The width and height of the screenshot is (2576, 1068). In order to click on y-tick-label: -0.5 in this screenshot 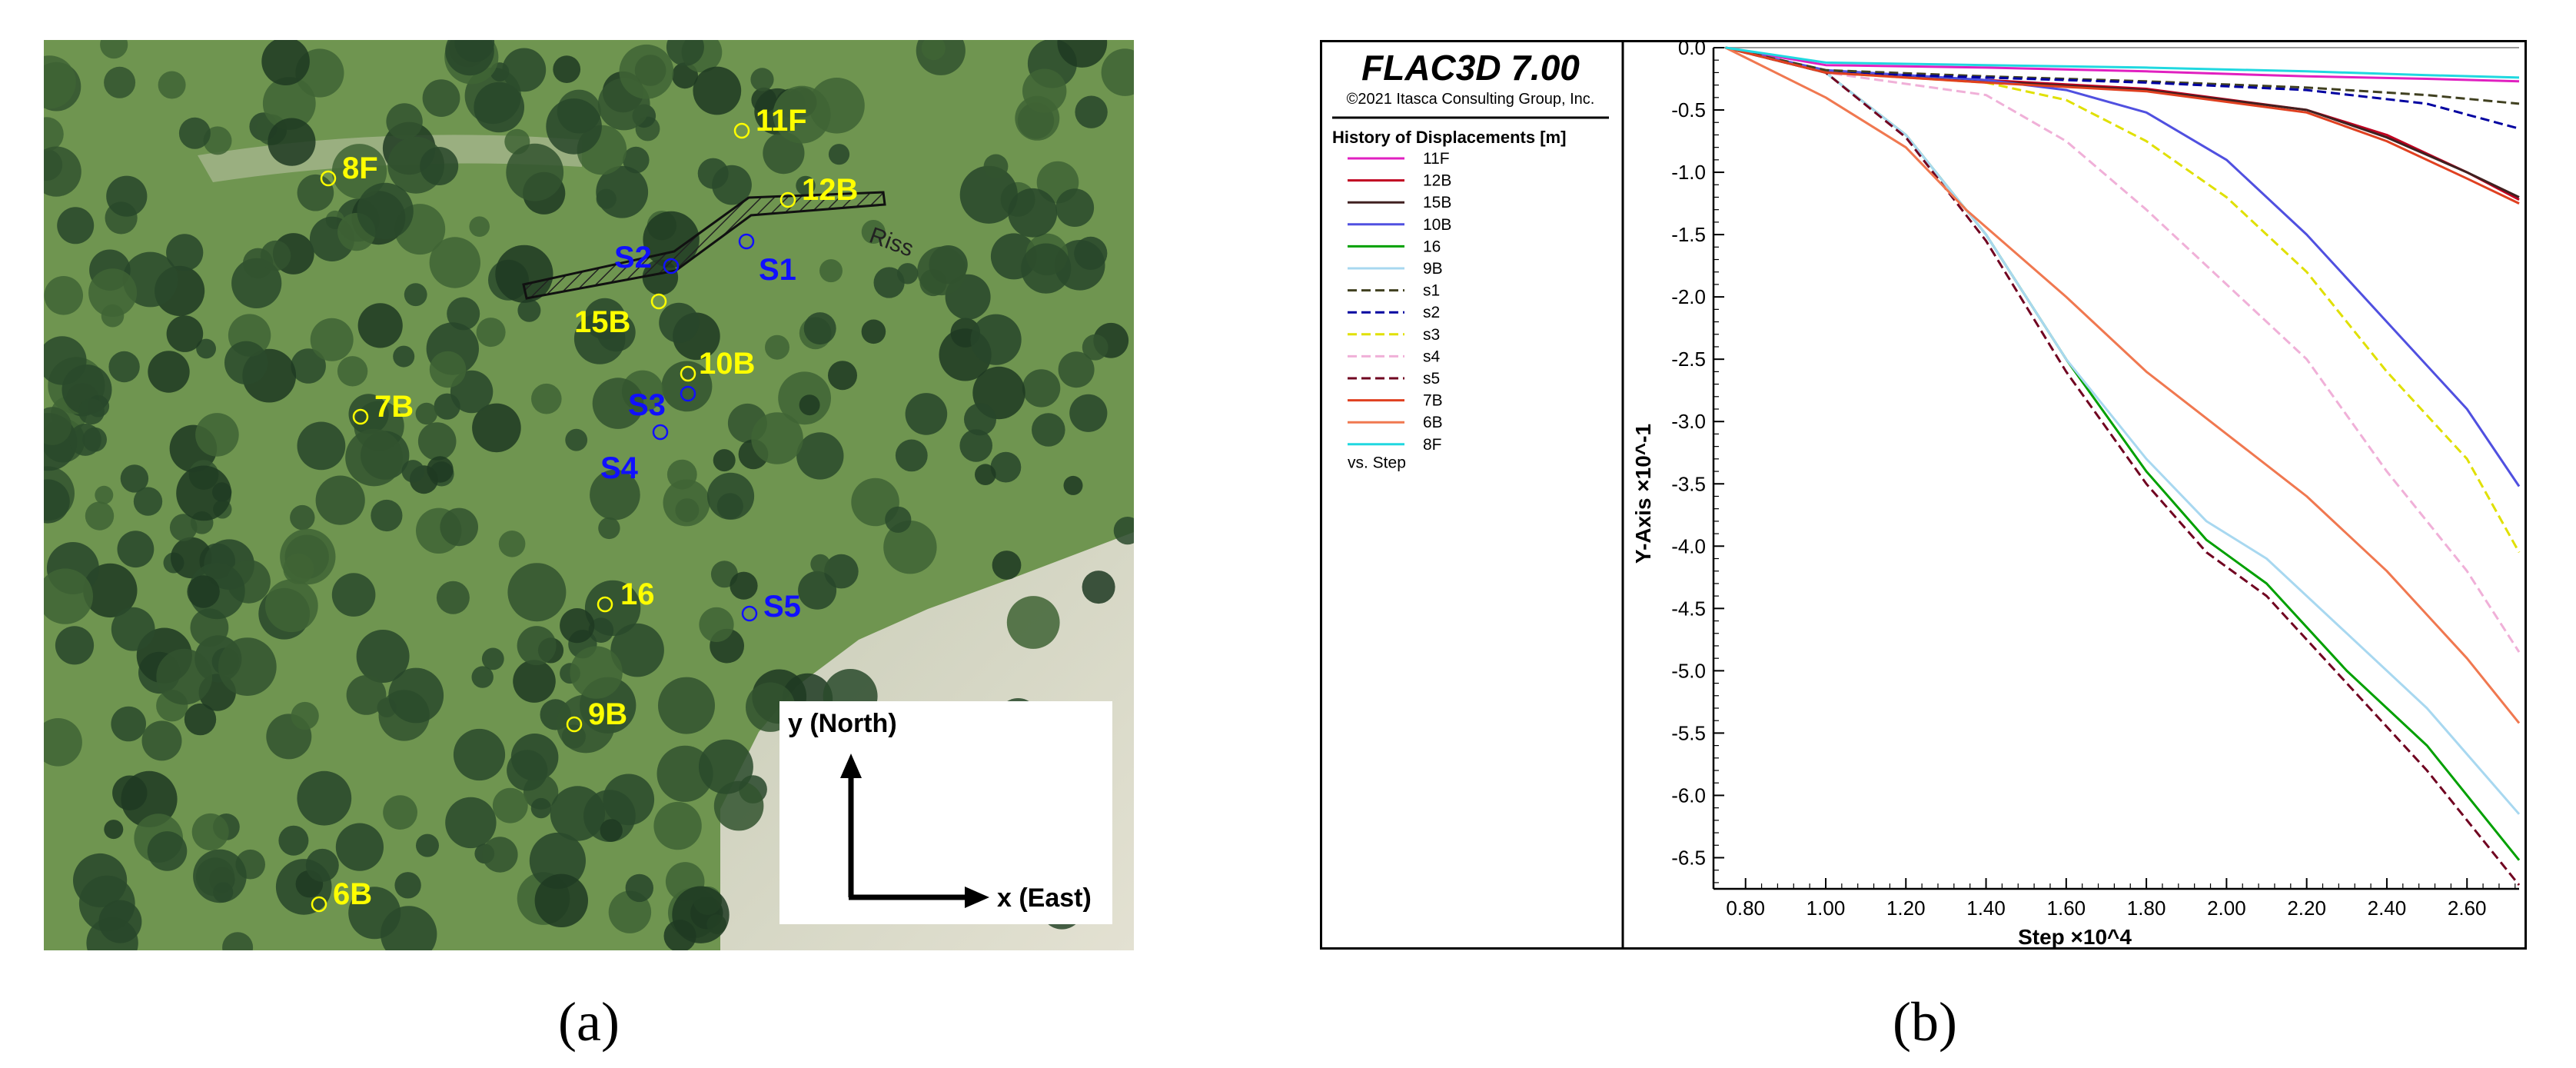, I will do `click(1688, 109)`.